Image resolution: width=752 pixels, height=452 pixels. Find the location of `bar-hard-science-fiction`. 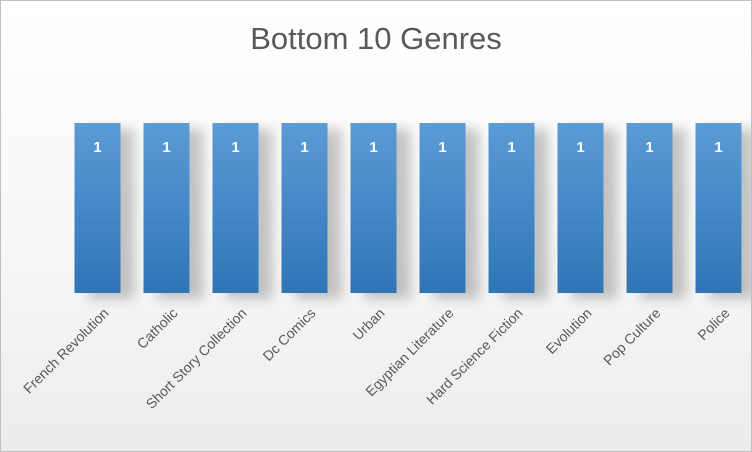

bar-hard-science-fiction is located at coordinates (511, 208).